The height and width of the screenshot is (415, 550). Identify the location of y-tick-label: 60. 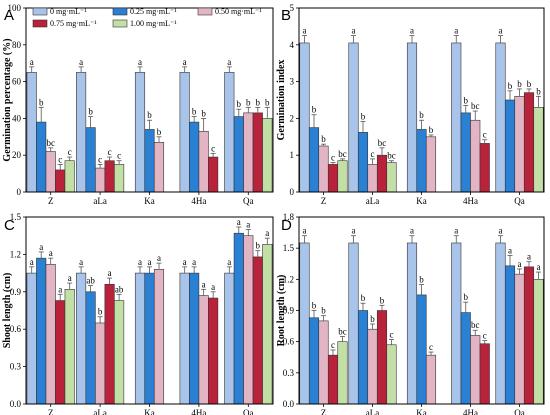
(17, 82).